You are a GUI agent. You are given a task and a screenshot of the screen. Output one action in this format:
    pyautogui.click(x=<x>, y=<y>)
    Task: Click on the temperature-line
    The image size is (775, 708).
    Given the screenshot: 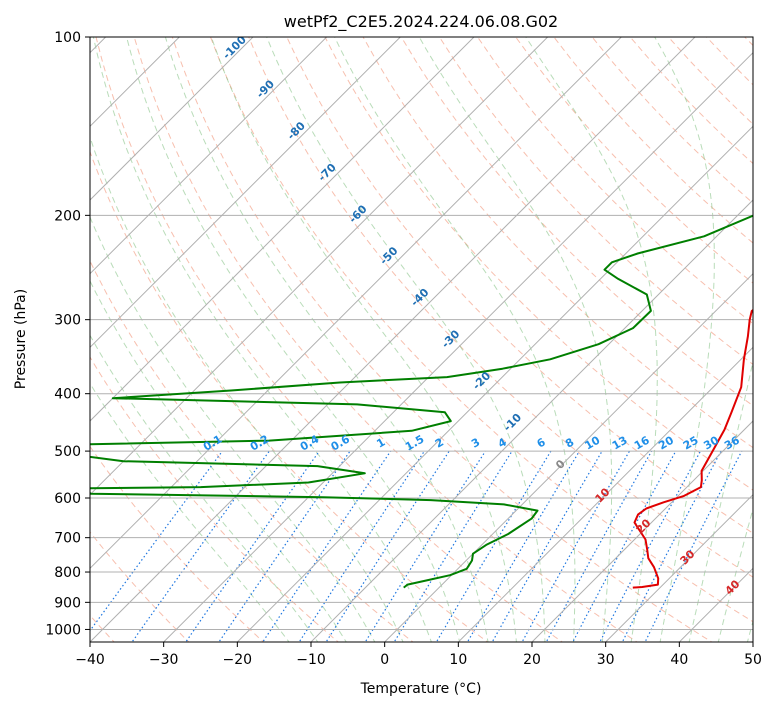 What is the action you would take?
    pyautogui.click(x=692, y=448)
    